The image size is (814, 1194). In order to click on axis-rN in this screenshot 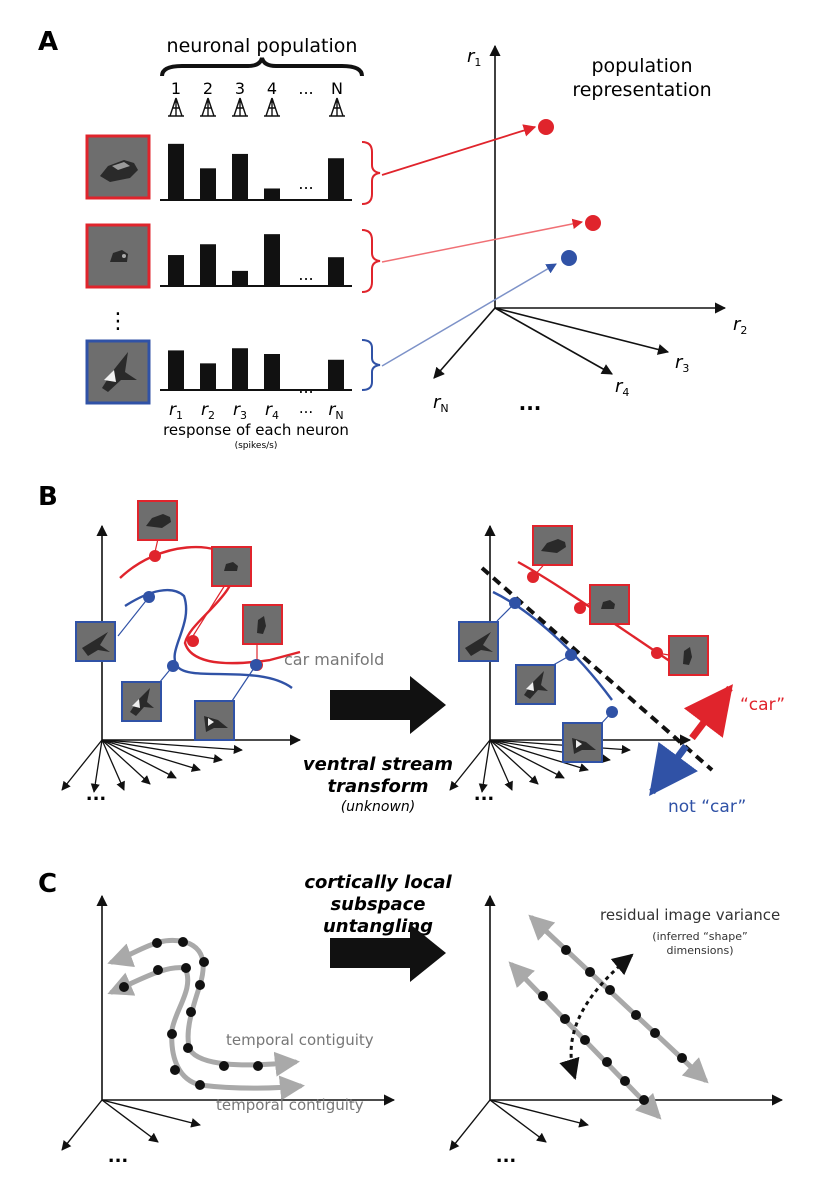, I will do `click(464, 343)`.